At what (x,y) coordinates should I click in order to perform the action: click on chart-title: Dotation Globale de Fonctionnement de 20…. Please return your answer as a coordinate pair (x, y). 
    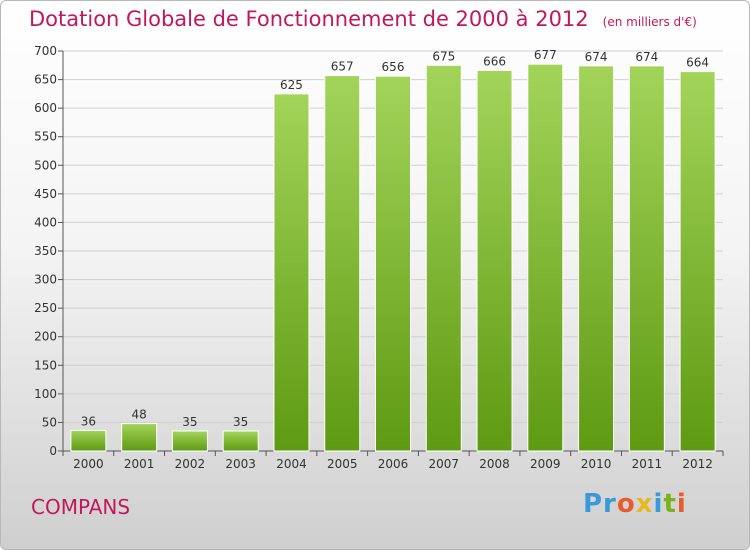
    Looking at the image, I should click on (363, 19).